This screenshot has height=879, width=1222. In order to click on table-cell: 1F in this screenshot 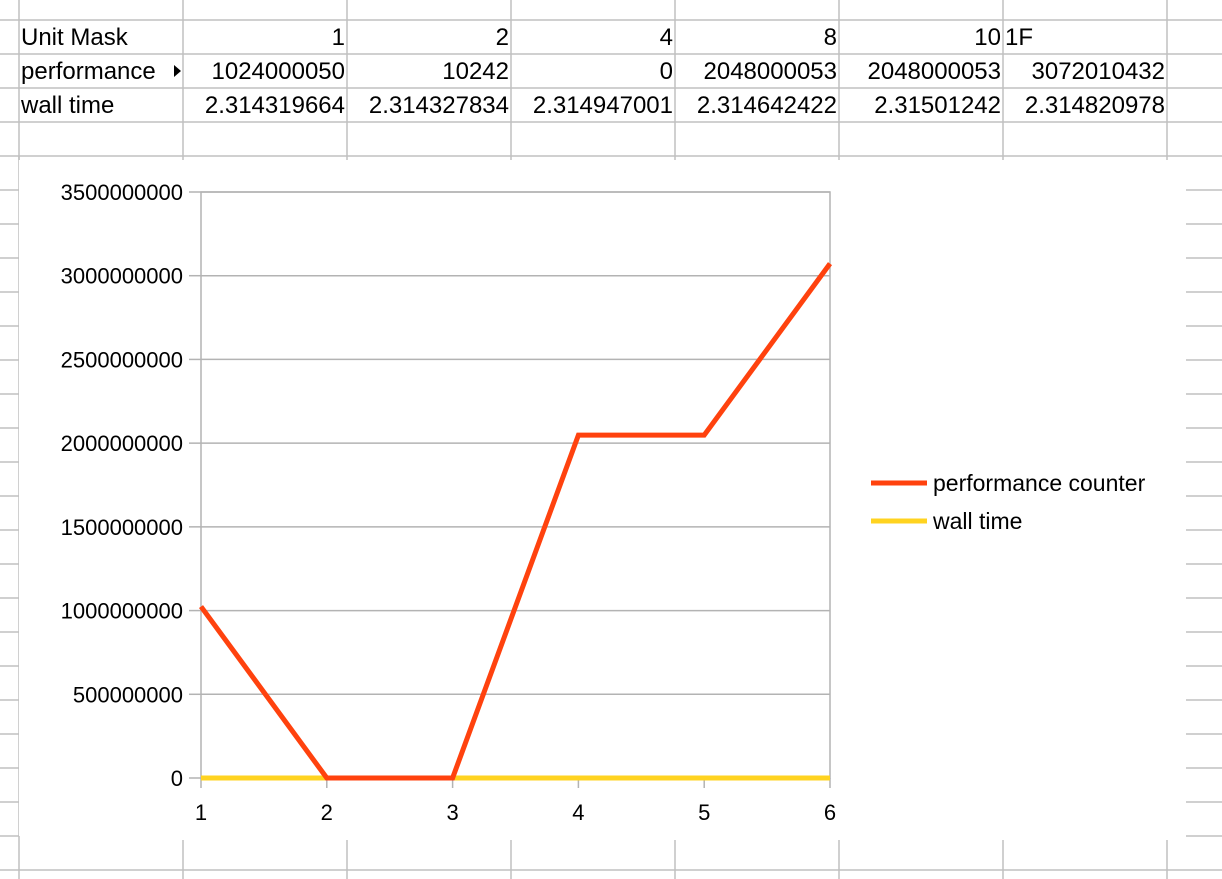, I will do `click(1019, 37)`.